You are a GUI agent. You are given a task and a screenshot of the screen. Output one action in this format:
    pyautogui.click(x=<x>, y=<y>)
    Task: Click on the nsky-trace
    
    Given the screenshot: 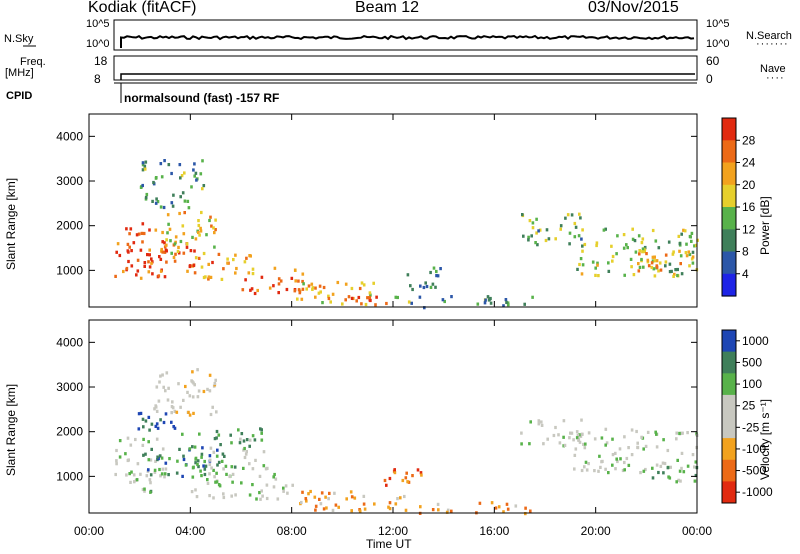 What is the action you would take?
    pyautogui.click(x=407, y=41)
    